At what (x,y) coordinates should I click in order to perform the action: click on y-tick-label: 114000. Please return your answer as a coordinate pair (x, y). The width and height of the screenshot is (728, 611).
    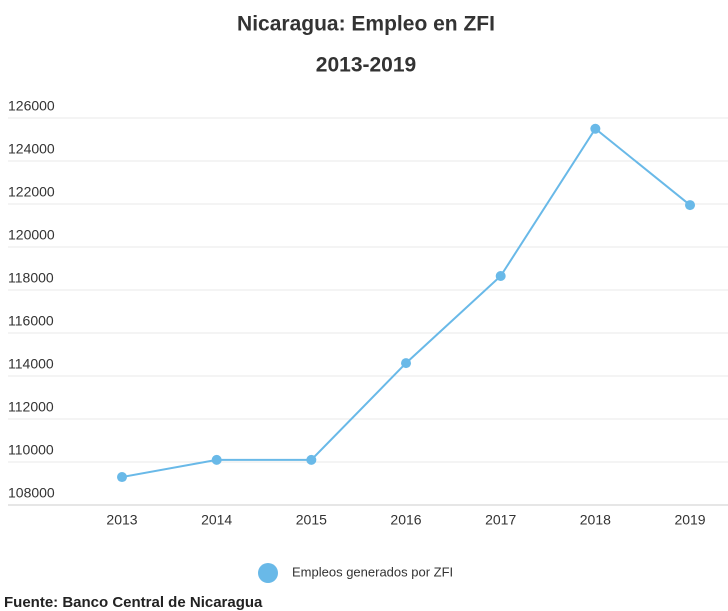
    Looking at the image, I should click on (31, 364).